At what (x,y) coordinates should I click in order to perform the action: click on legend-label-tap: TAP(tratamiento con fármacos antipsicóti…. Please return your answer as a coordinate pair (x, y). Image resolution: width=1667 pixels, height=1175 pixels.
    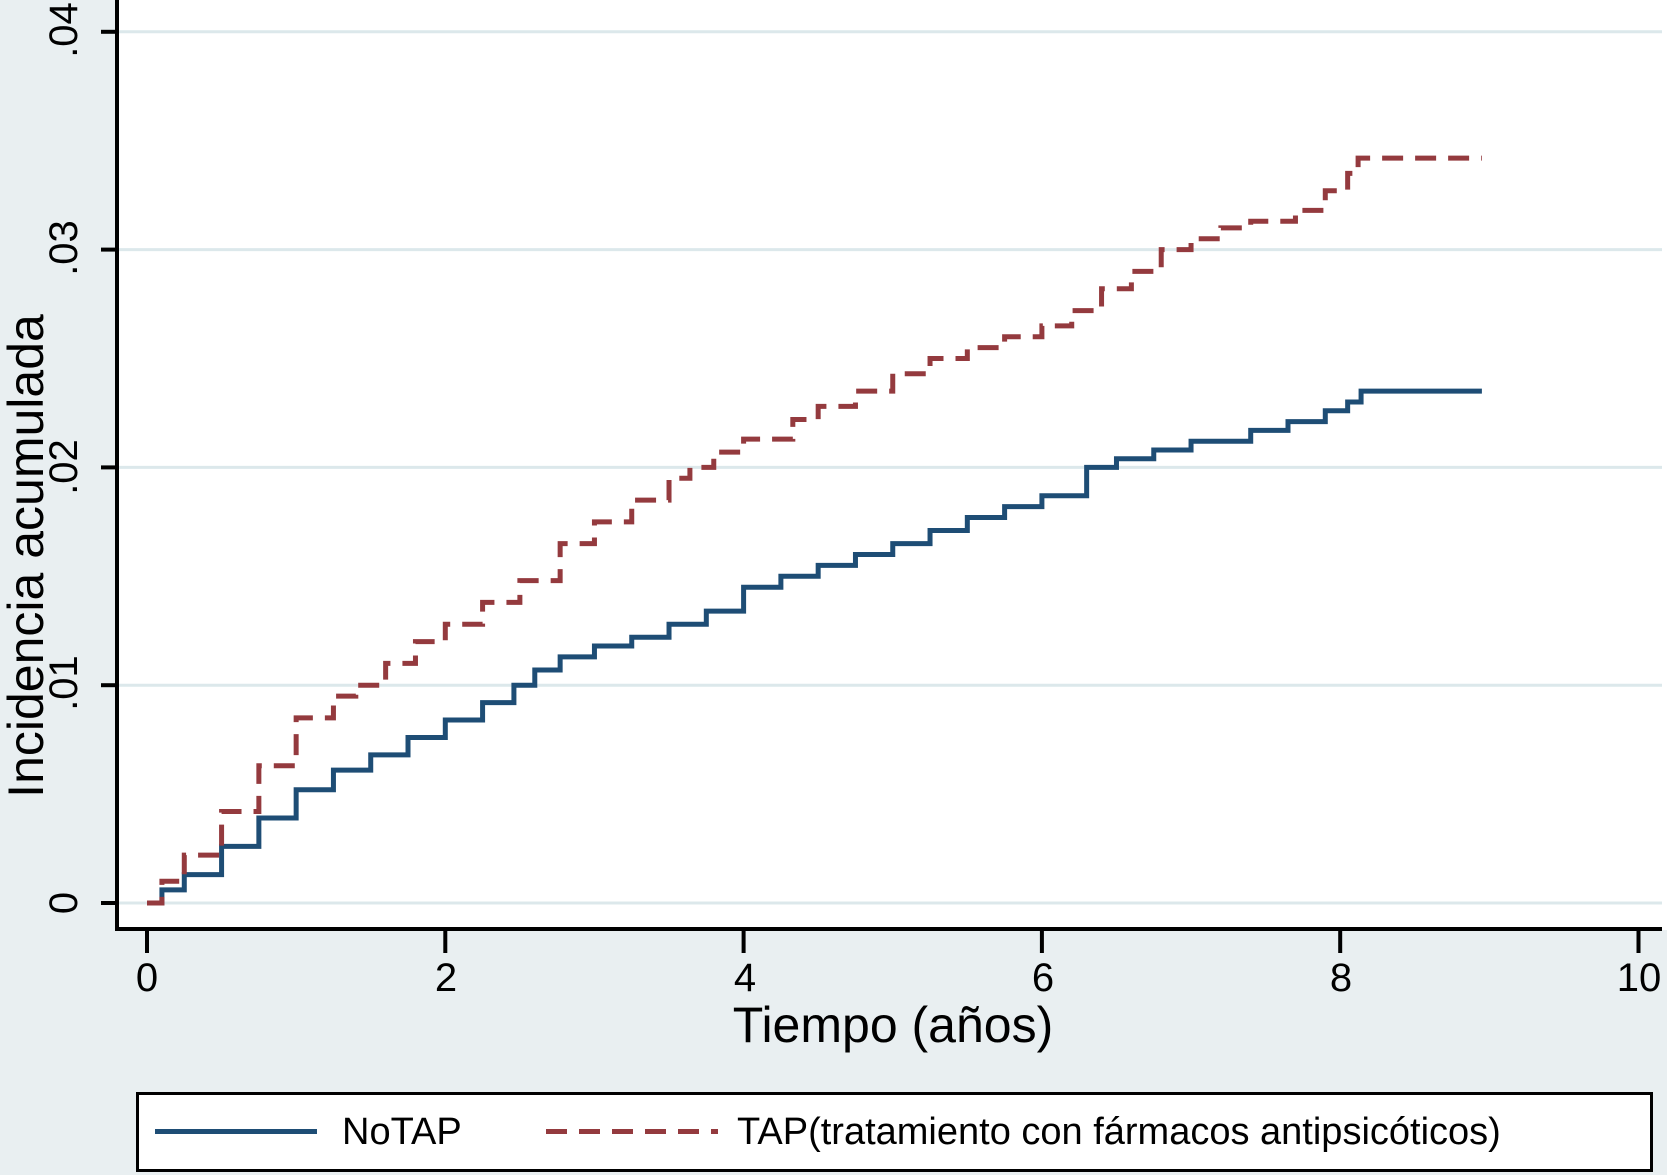
    Looking at the image, I should click on (1119, 1132).